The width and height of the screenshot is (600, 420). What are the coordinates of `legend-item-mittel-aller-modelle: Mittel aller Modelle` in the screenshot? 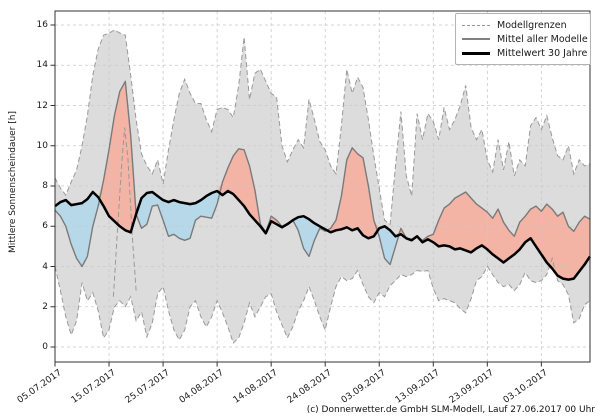 It's located at (525, 39).